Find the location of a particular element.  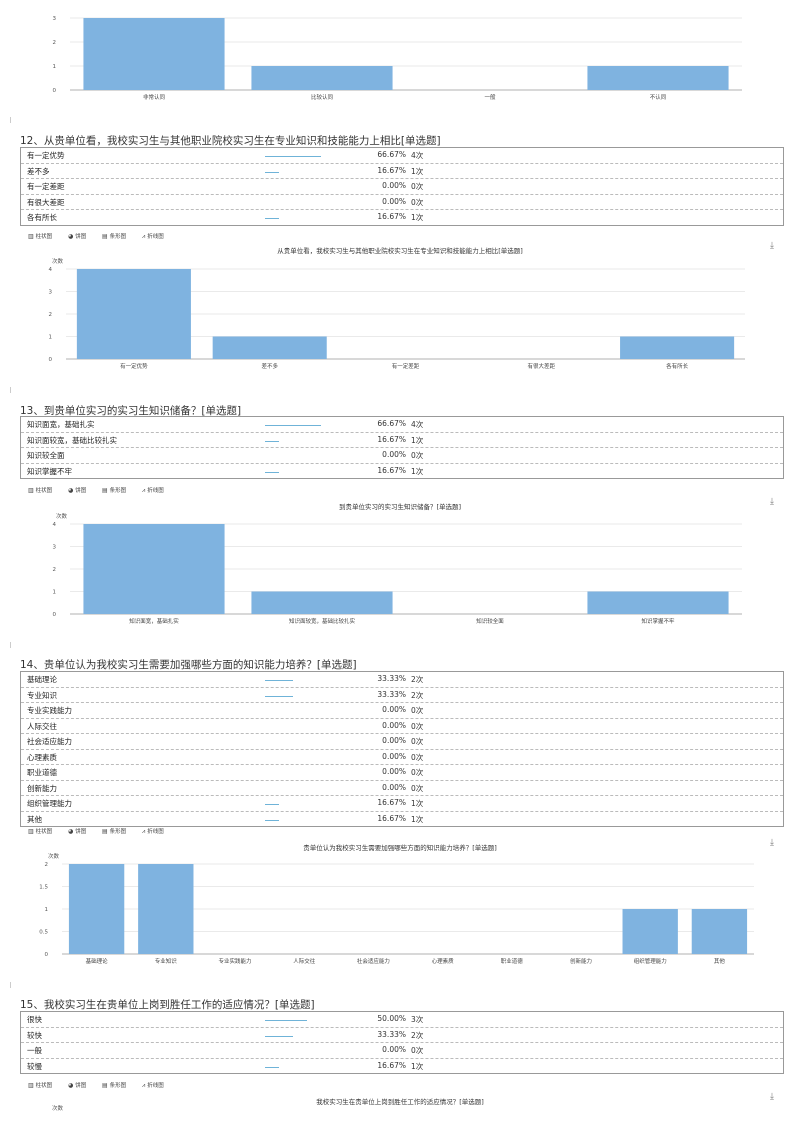

chart-q11: 0 1 2 3 非常认同 比较认同 一般 不认同 is located at coordinates (397, 58).